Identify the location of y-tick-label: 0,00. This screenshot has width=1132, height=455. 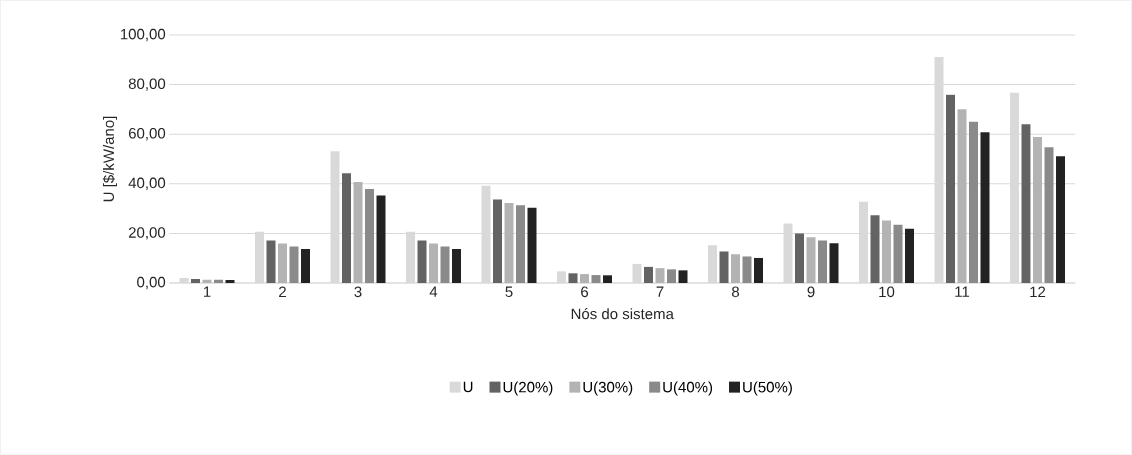
(151, 283).